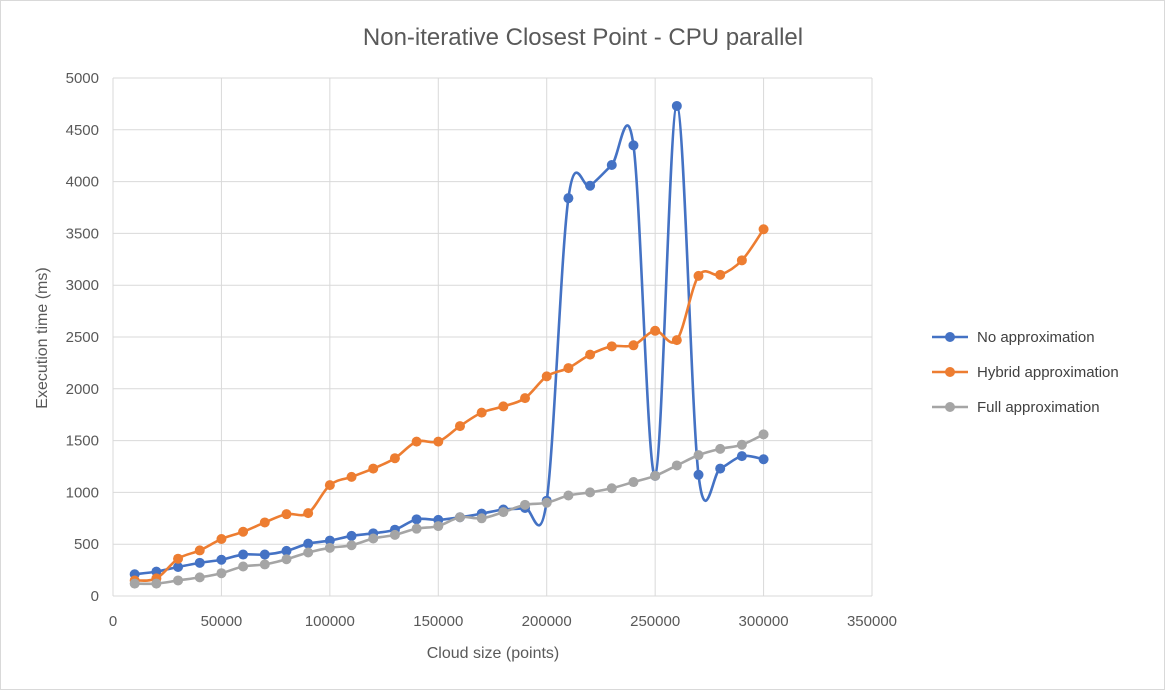 The height and width of the screenshot is (690, 1165). I want to click on legend-item: No approximation, so click(1013, 337).